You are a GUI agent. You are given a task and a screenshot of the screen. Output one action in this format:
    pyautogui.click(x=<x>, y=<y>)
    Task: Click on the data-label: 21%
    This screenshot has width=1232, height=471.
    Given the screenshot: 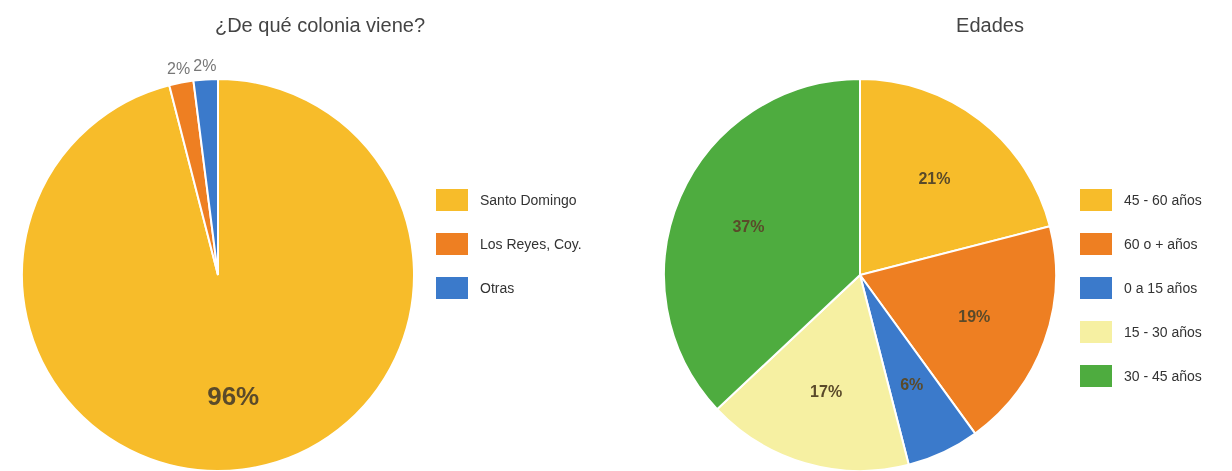 What is the action you would take?
    pyautogui.click(x=934, y=179)
    